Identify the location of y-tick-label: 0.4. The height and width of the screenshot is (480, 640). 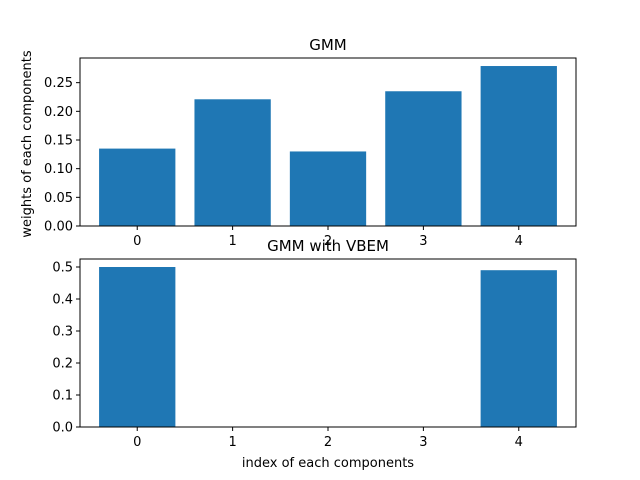
(62, 300).